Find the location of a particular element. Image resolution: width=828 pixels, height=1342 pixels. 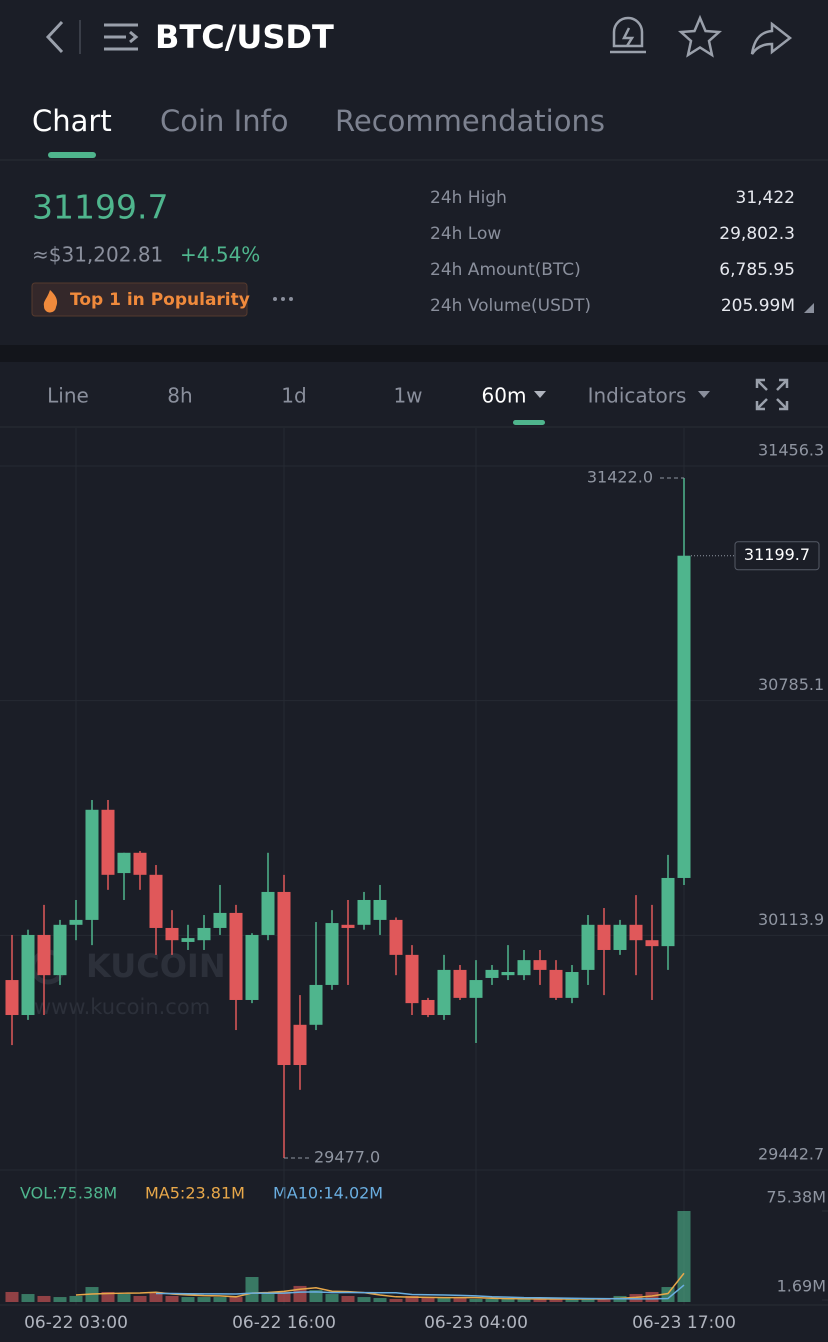

favorite-icon is located at coordinates (700, 36).